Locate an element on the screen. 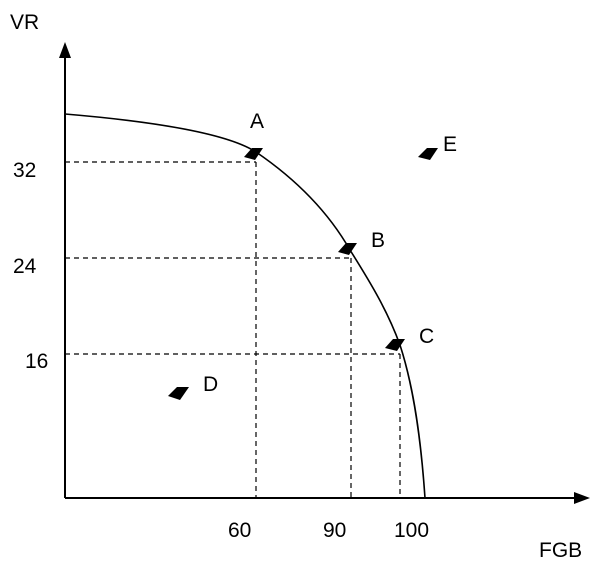 Image resolution: width=592 pixels, height=563 pixels. point-a-label: A is located at coordinates (257, 121).